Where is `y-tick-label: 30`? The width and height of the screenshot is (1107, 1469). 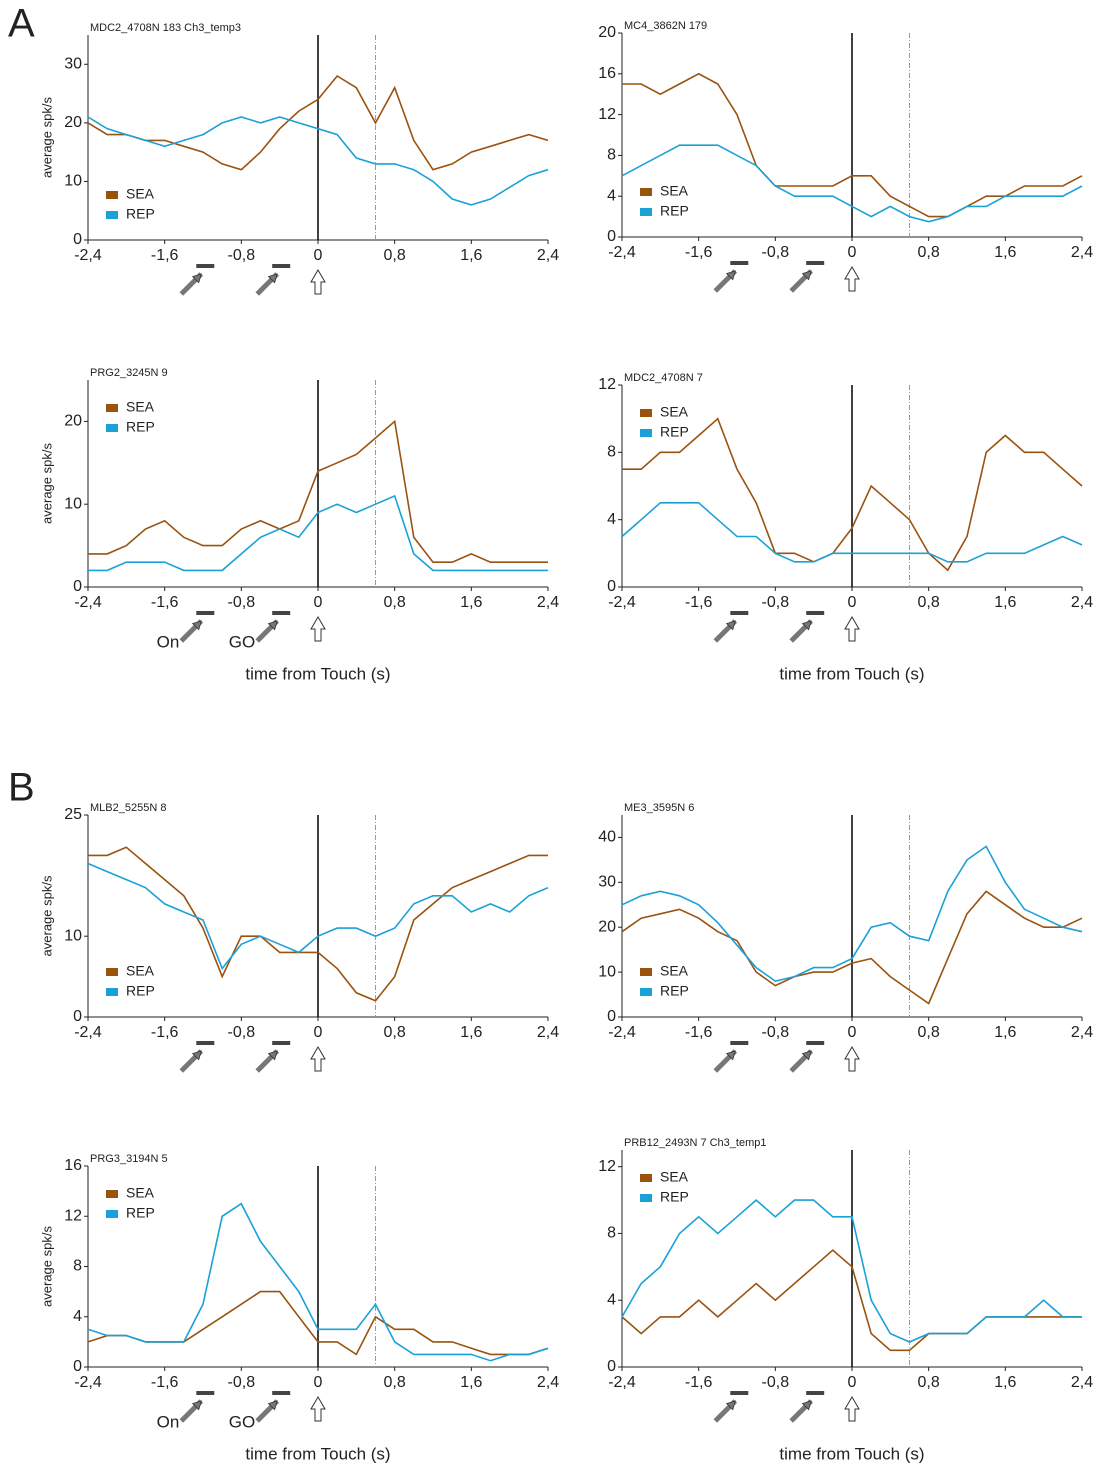
y-tick-label: 30 is located at coordinates (607, 882).